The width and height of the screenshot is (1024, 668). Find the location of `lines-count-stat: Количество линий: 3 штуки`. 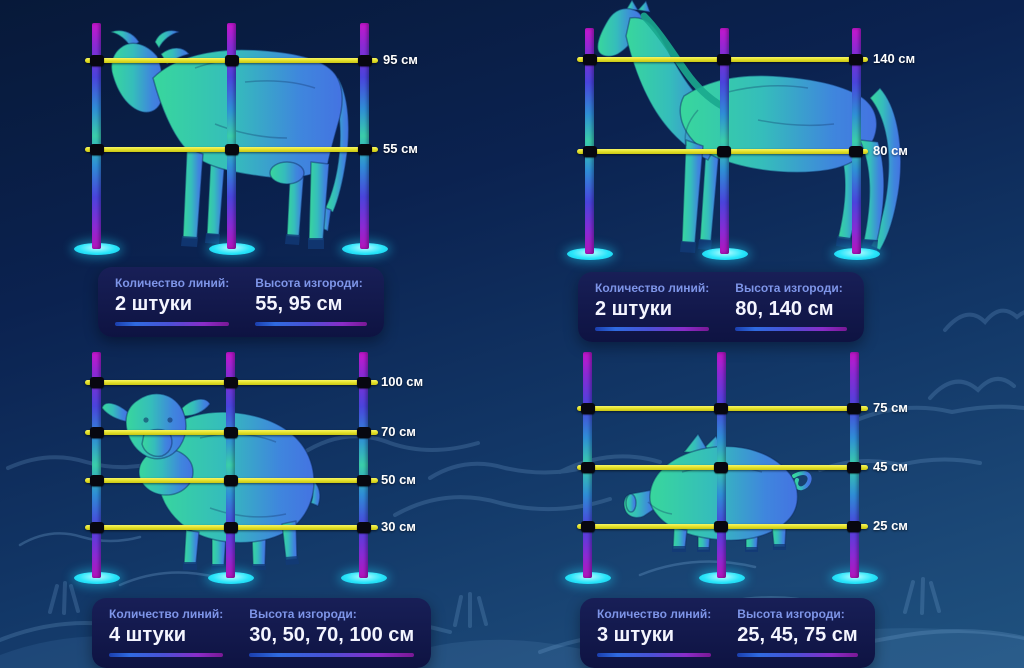

lines-count-stat: Количество линий: 3 штуки is located at coordinates (654, 632).